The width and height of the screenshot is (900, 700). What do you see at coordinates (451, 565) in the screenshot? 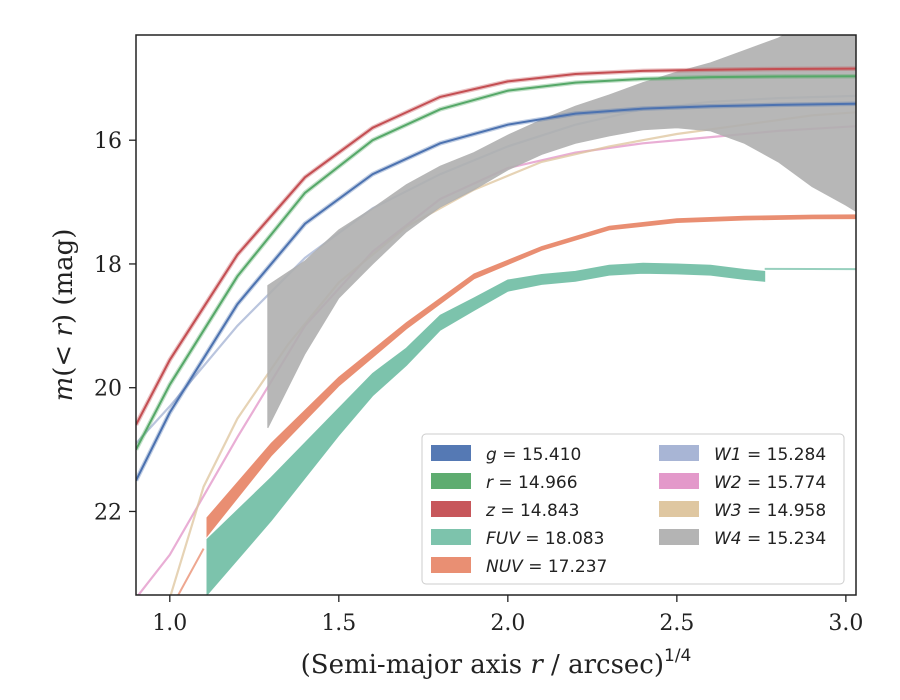
I see `legend-swatch-NUV` at bounding box center [451, 565].